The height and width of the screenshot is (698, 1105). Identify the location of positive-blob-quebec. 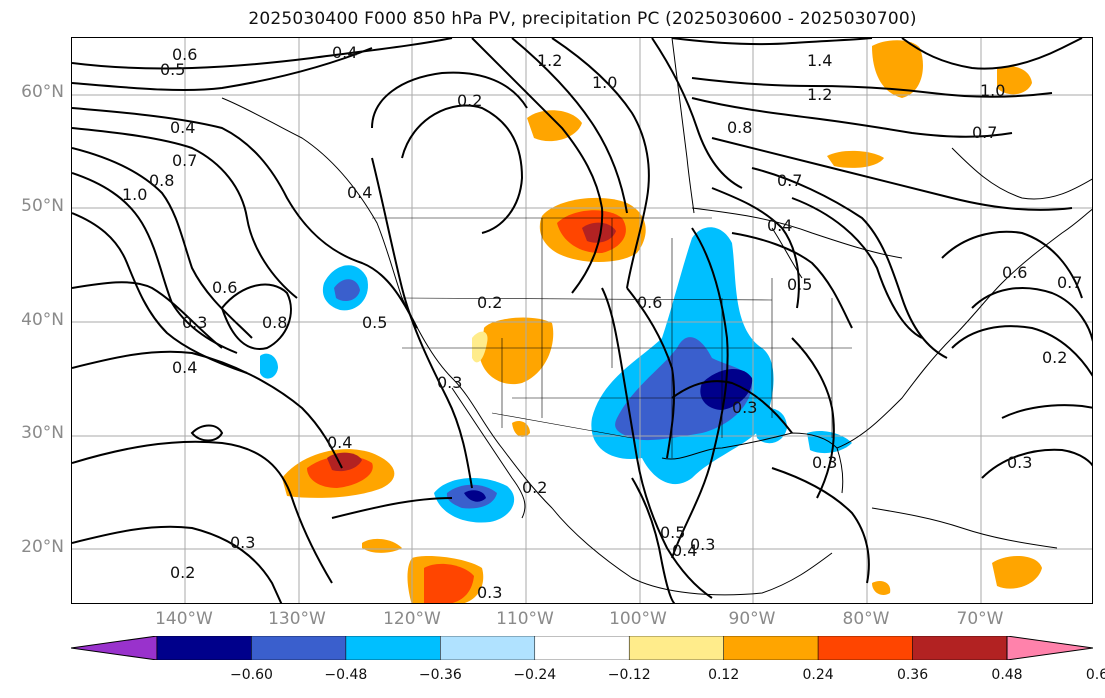
(897, 69).